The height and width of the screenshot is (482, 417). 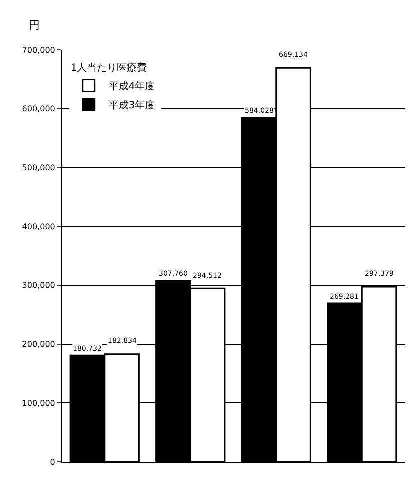 I want to click on y-tick-label: 500,000, so click(x=39, y=168).